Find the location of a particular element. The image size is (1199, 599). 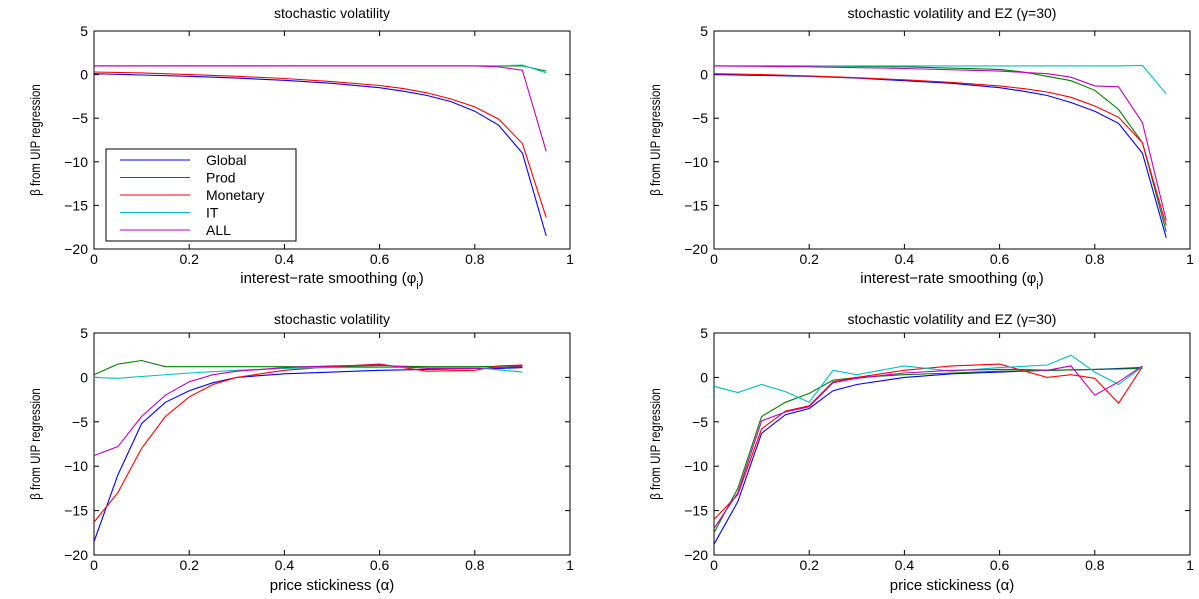

series-line-global is located at coordinates (320, 155).